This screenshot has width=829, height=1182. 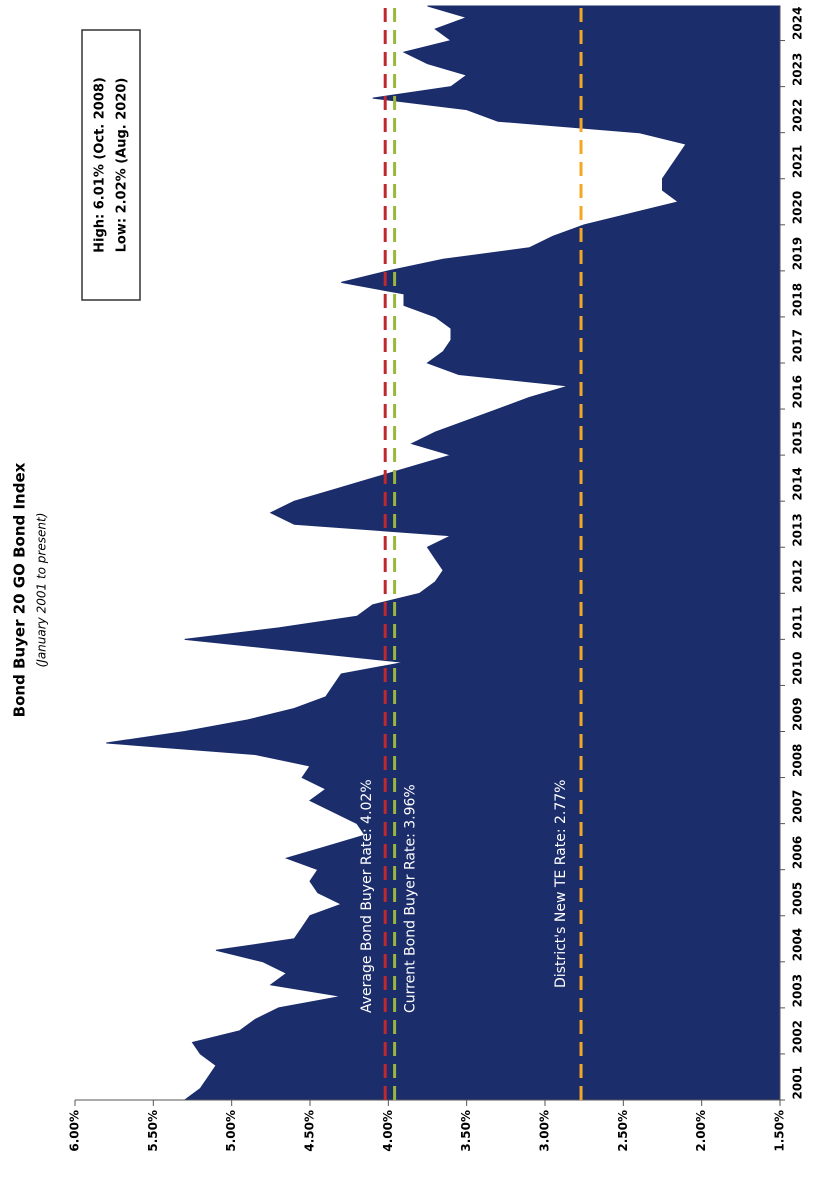 What do you see at coordinates (367, 896) in the screenshot?
I see `reference-label: Average Bond Buyer Rate: 4.02%` at bounding box center [367, 896].